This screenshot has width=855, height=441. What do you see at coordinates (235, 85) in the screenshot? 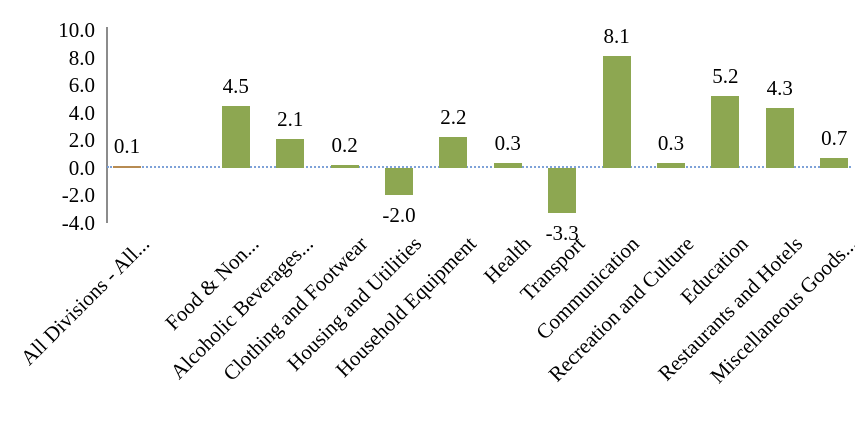
I see `value-label: 4.5` at bounding box center [235, 85].